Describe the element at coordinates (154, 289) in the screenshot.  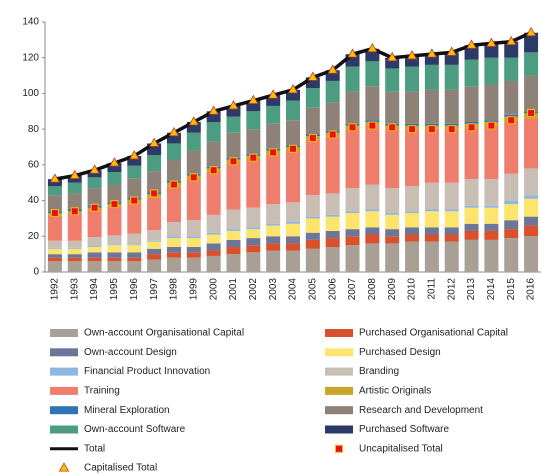
I see `x-tick-label: 1997` at that location.